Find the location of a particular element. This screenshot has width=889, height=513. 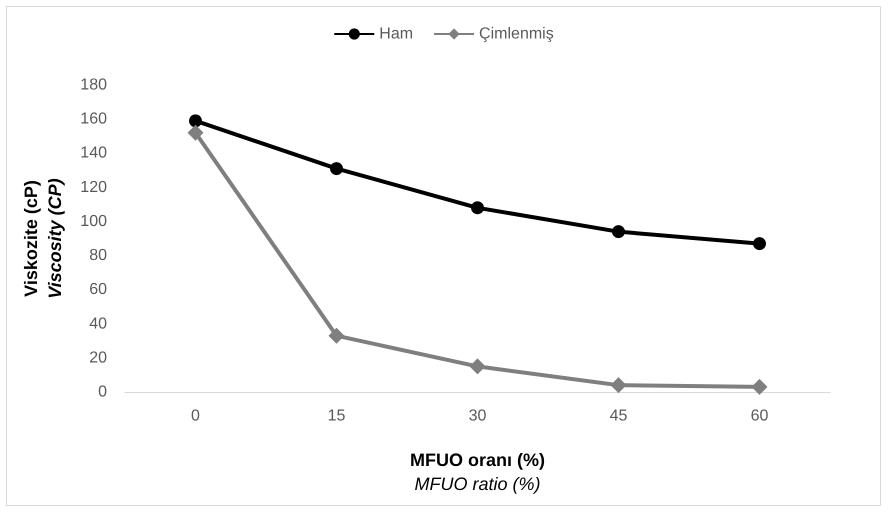

y-tick-label: 180 is located at coordinates (94, 85).